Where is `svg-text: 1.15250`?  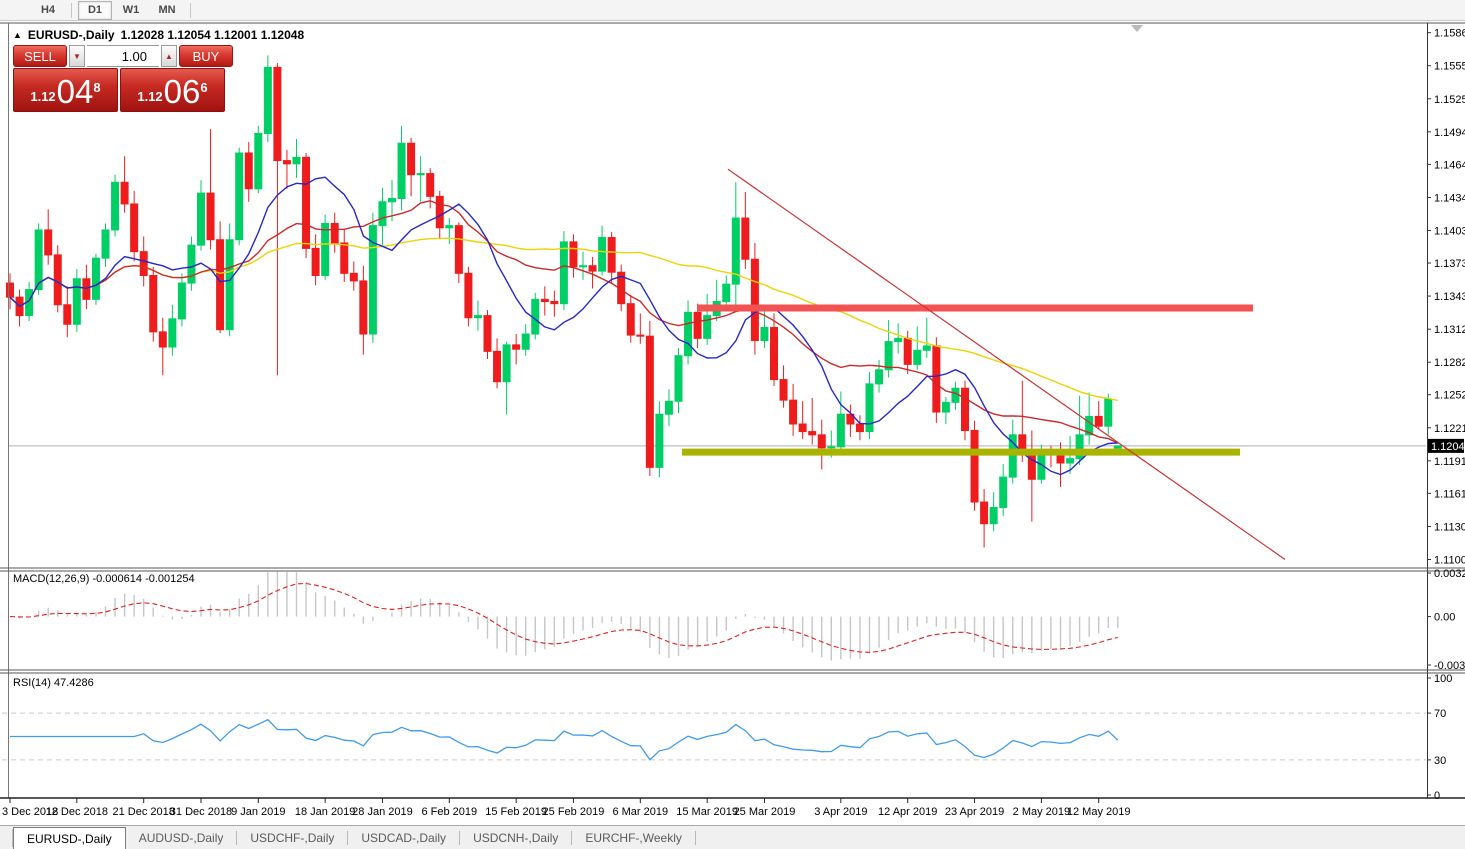
svg-text: 1.15250 is located at coordinates (1449, 100).